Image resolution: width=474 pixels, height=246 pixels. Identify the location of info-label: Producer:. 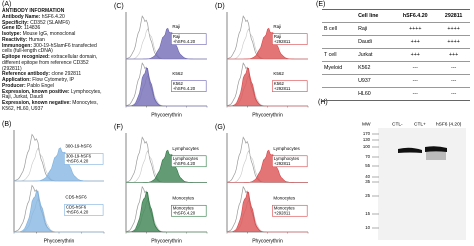
(14, 85).